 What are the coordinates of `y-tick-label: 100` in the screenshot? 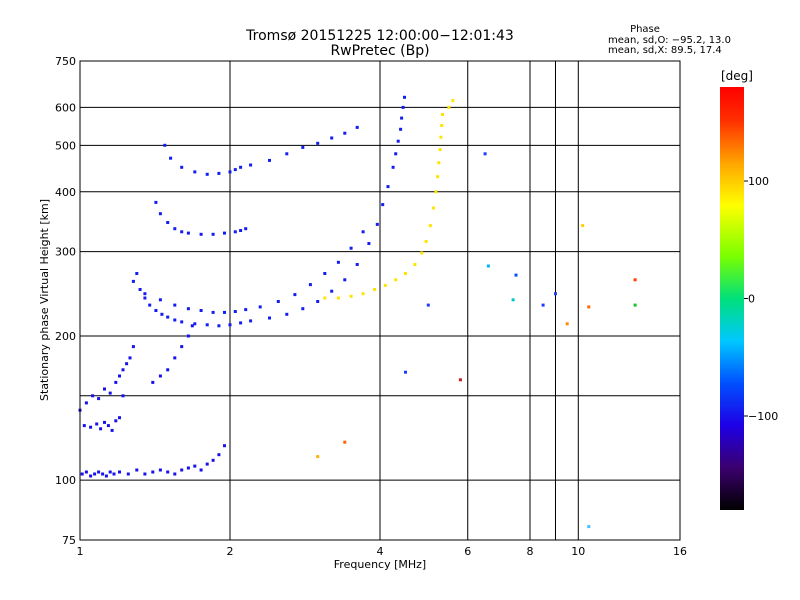 It's located at (65, 480).